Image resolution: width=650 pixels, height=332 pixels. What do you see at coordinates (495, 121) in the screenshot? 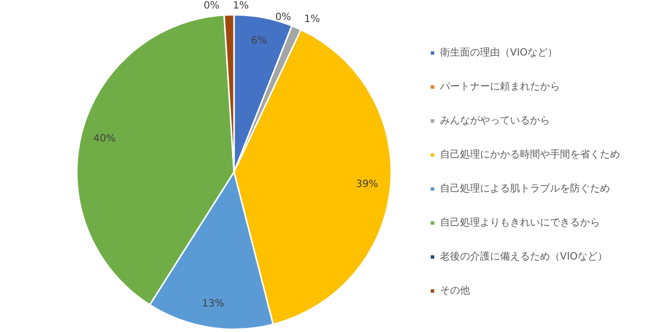
I see `legend-label: みんながやっているから` at bounding box center [495, 121].